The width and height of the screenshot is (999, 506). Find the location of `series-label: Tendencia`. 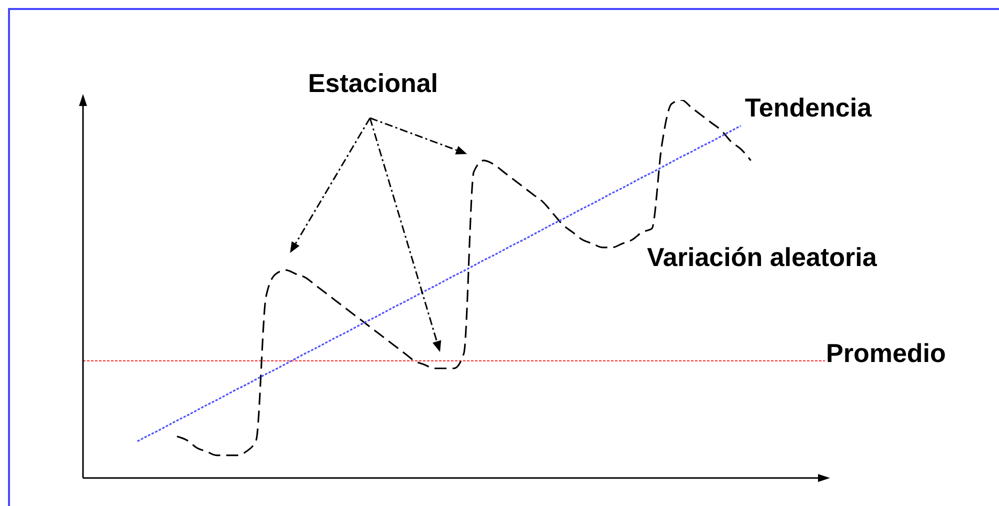

series-label: Tendencia is located at coordinates (808, 107).